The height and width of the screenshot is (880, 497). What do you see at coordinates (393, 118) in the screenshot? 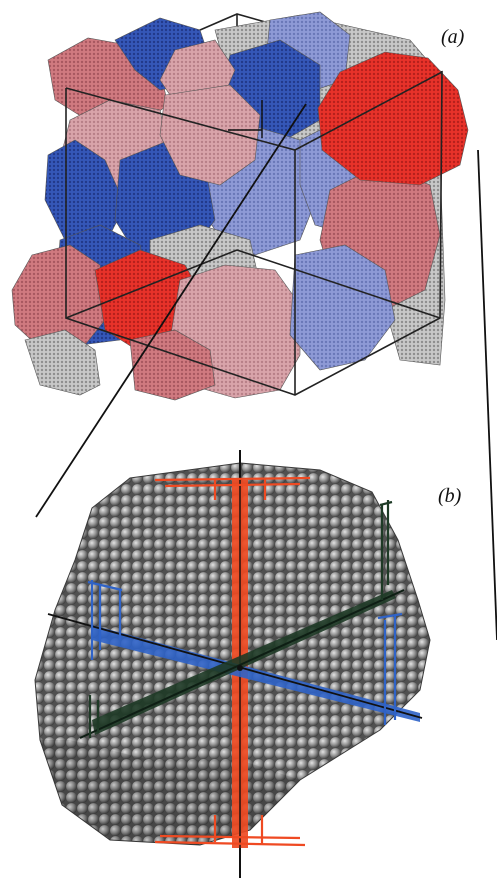
I see `grain-red-topright` at bounding box center [393, 118].